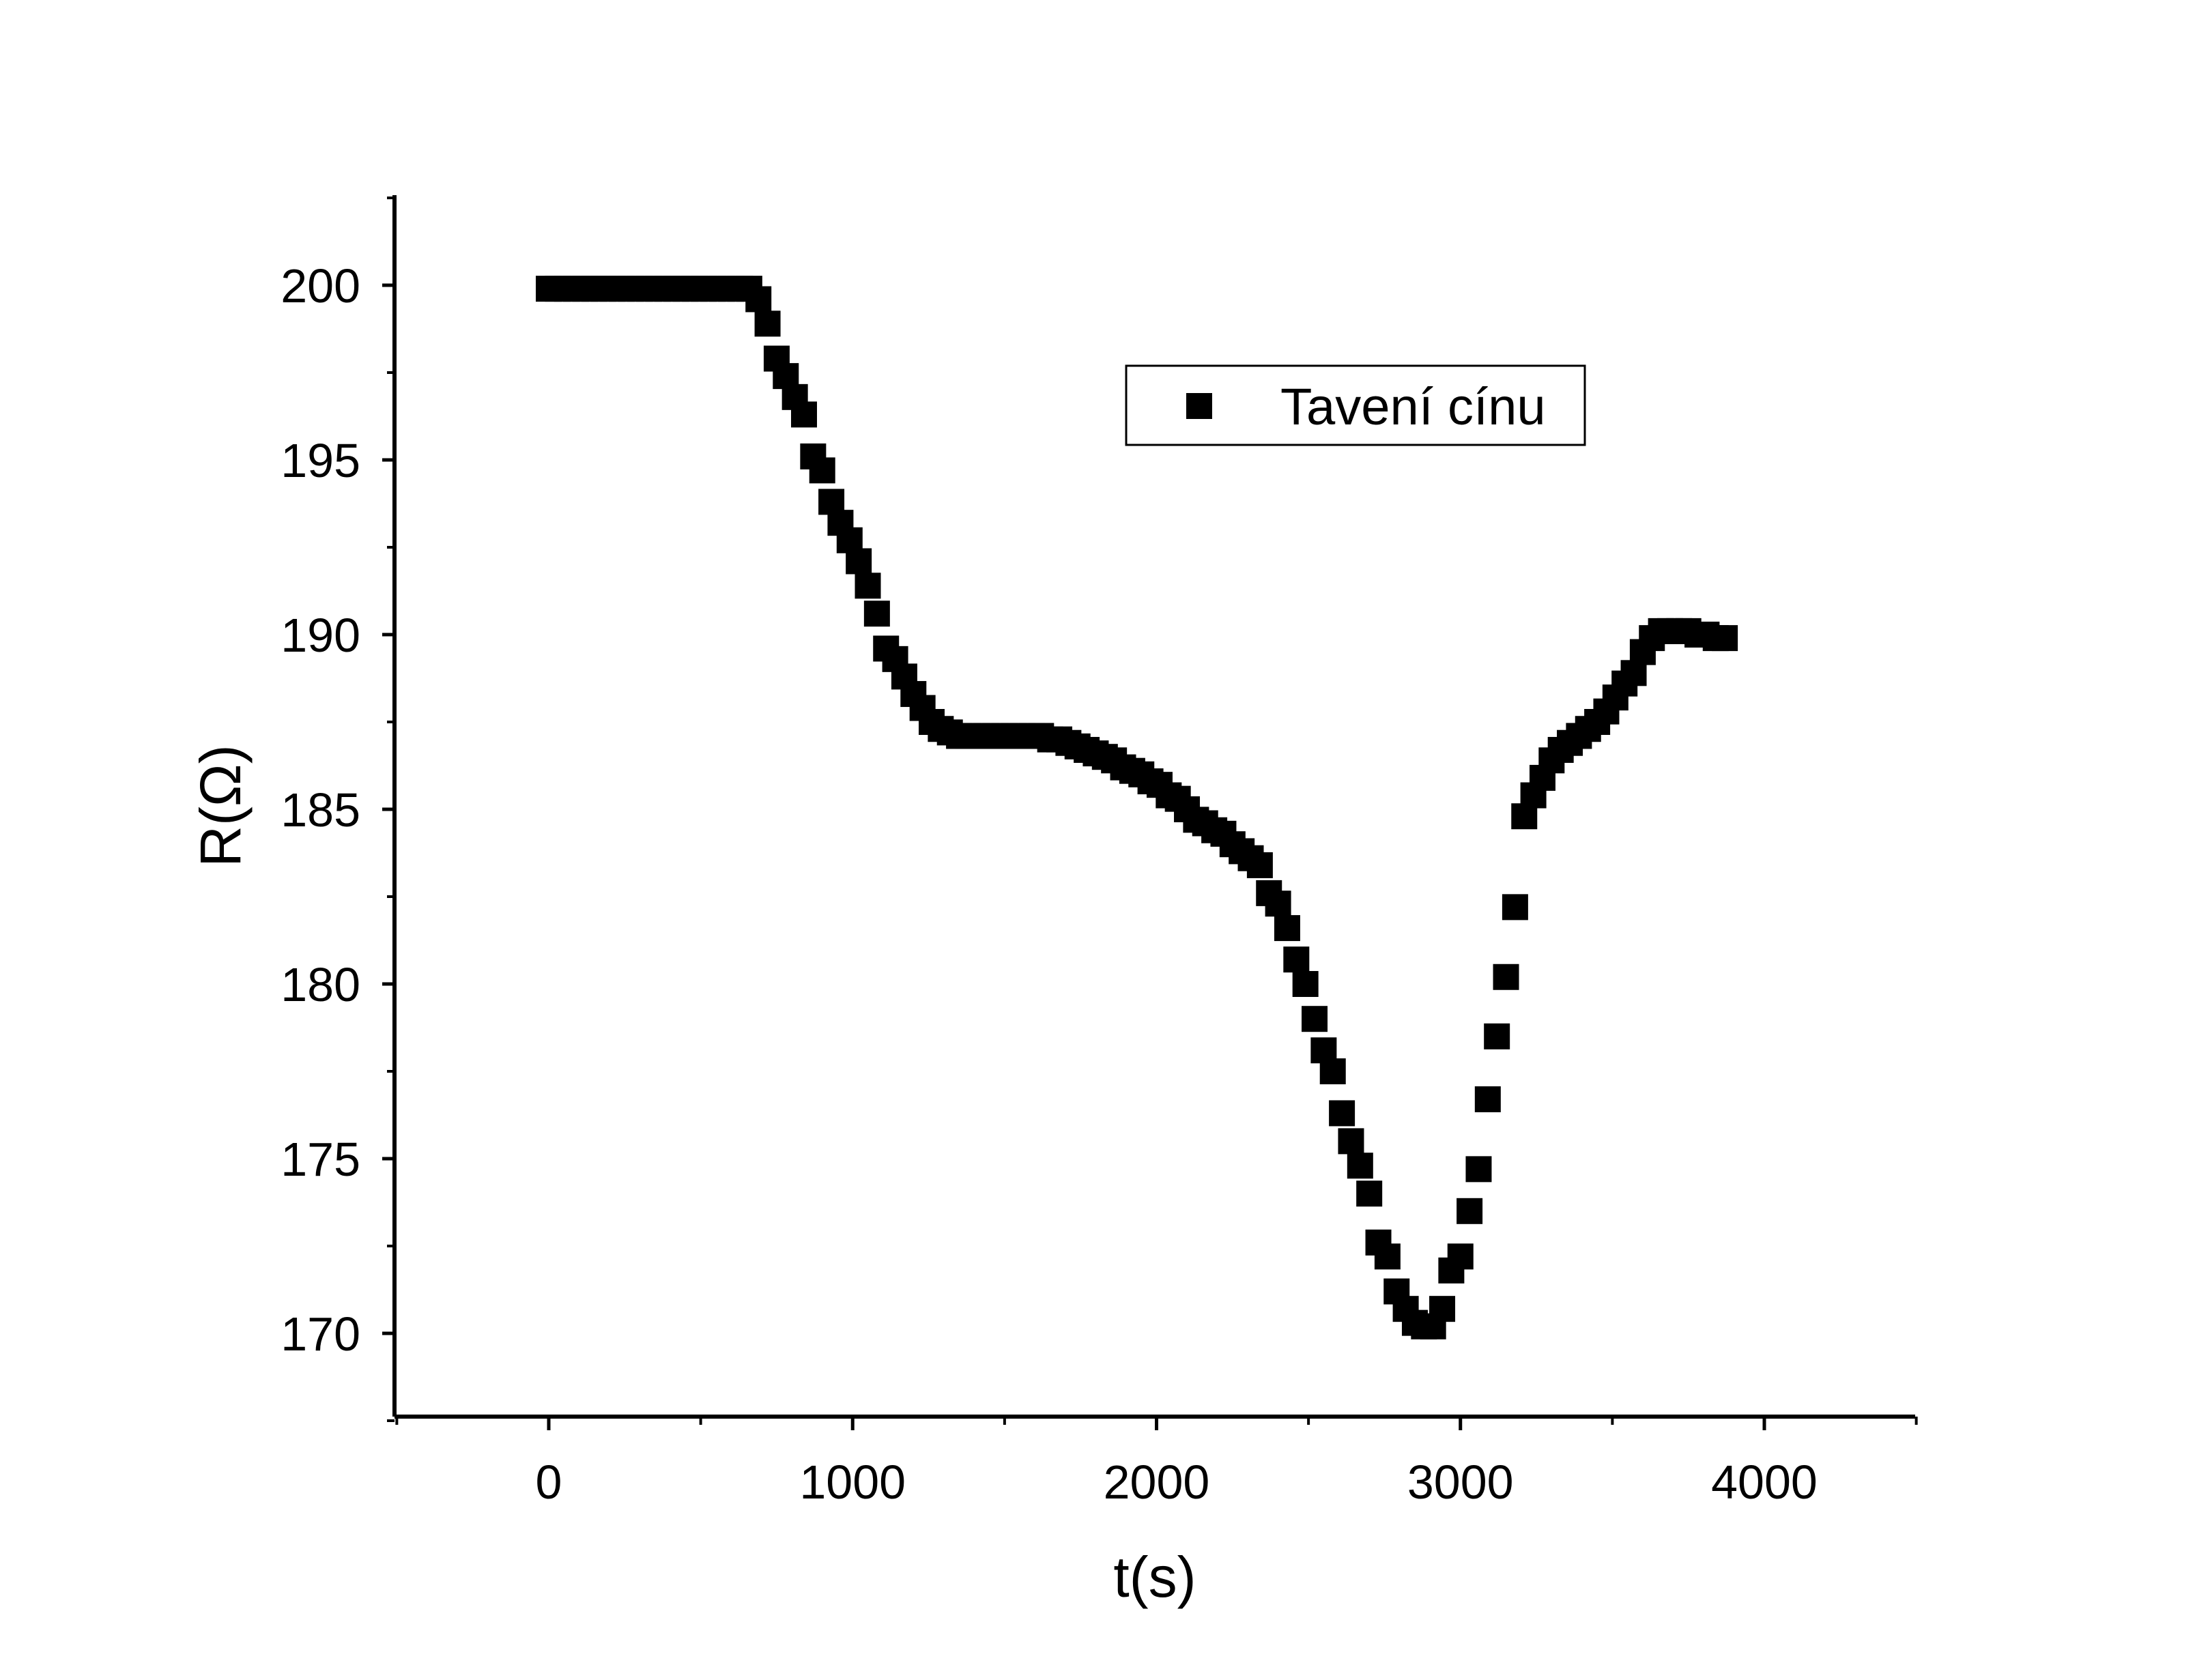  What do you see at coordinates (1460, 1482) in the screenshot?
I see `x-tick-label: 3000` at bounding box center [1460, 1482].